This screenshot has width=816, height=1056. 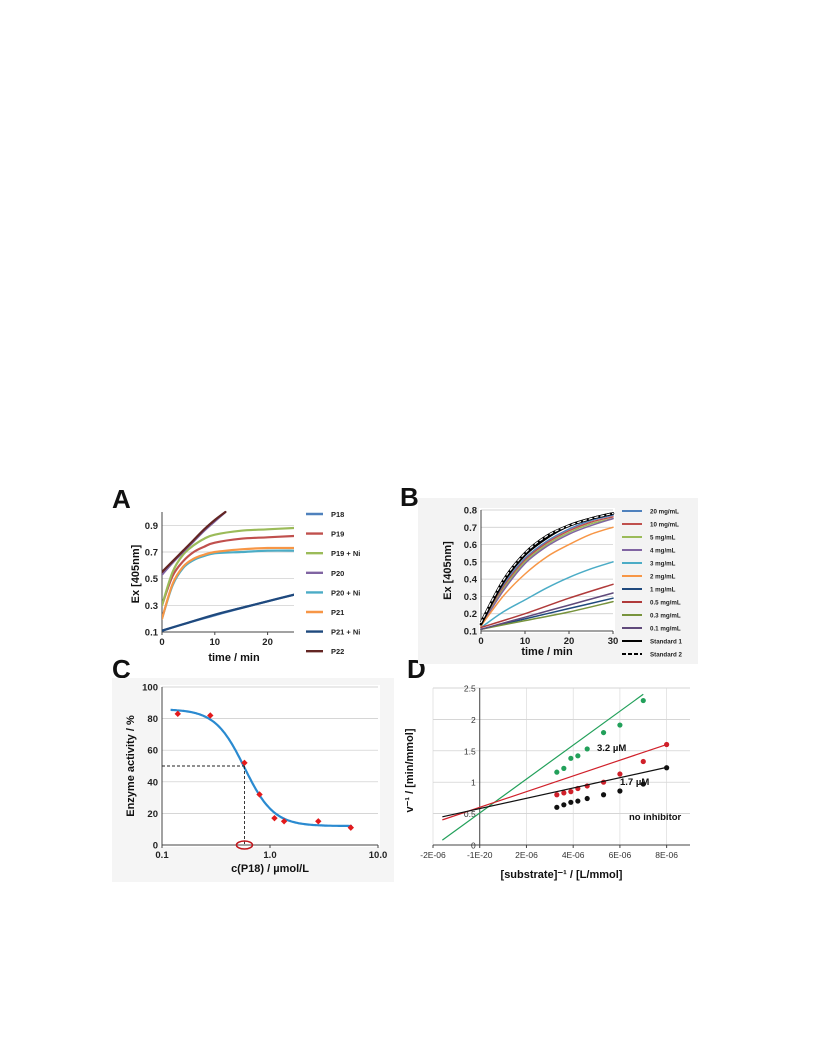 I want to click on y-axis-label: Enzyme activity / %, so click(x=131, y=766).